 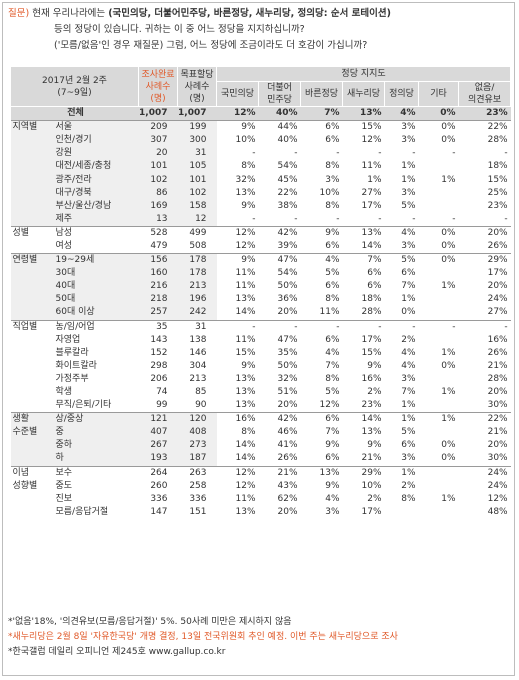 What do you see at coordinates (68, 339) in the screenshot?
I see `subgroup-label: 자영업` at bounding box center [68, 339].